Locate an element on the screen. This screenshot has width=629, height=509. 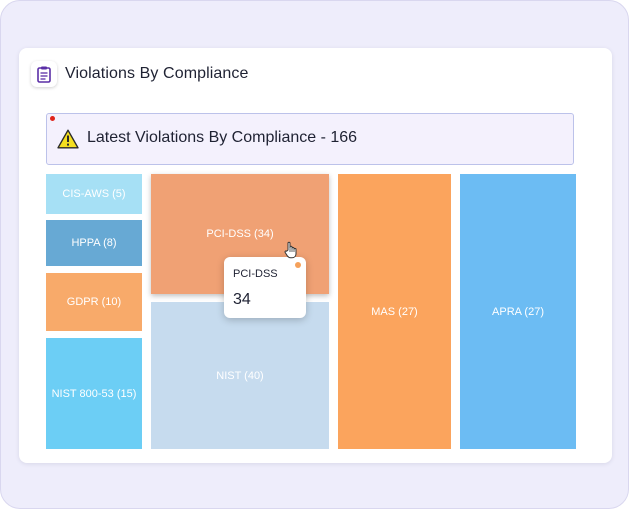
treemap-tile-label: HPPA (8) is located at coordinates (94, 243).